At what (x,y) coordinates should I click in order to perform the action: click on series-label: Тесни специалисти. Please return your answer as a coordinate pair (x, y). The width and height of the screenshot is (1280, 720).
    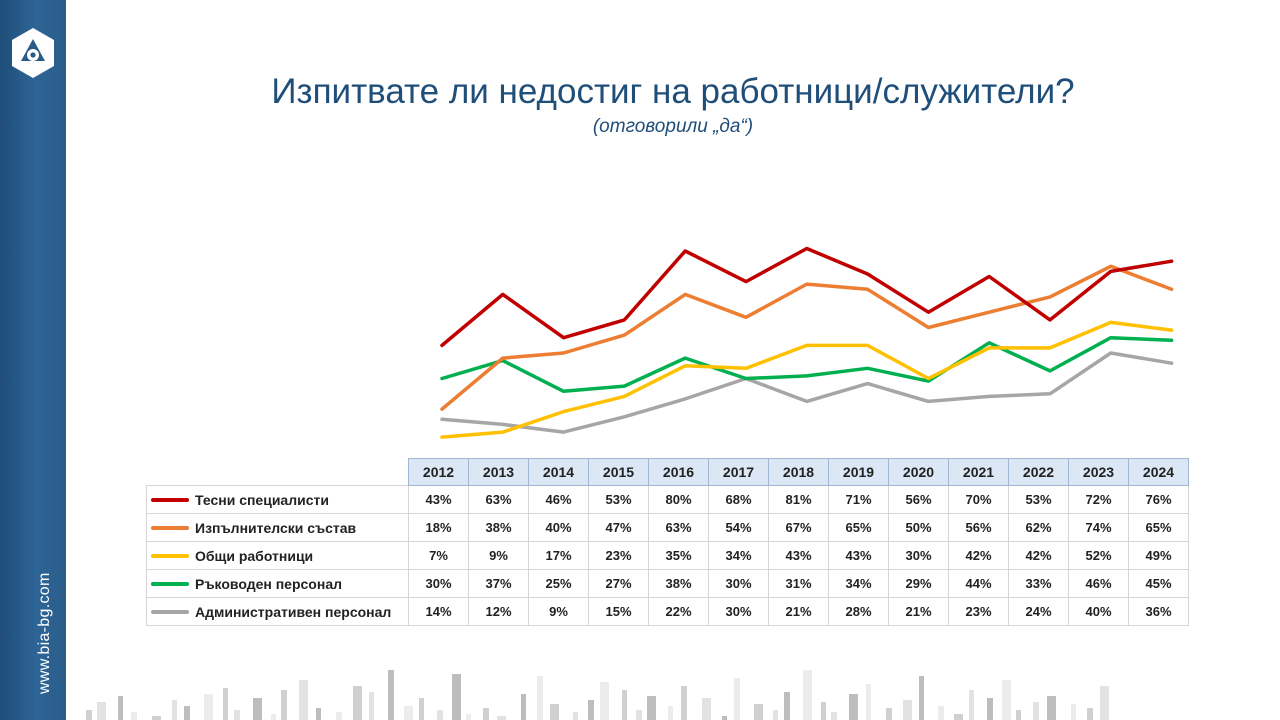
    Looking at the image, I should click on (277, 499).